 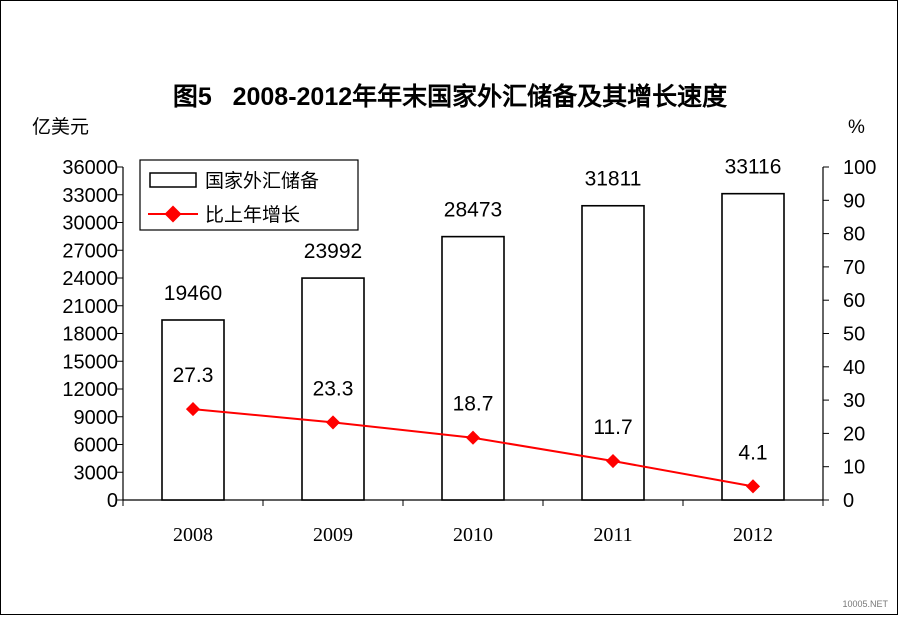 I want to click on left-tick-label: 33000, so click(x=90, y=196).